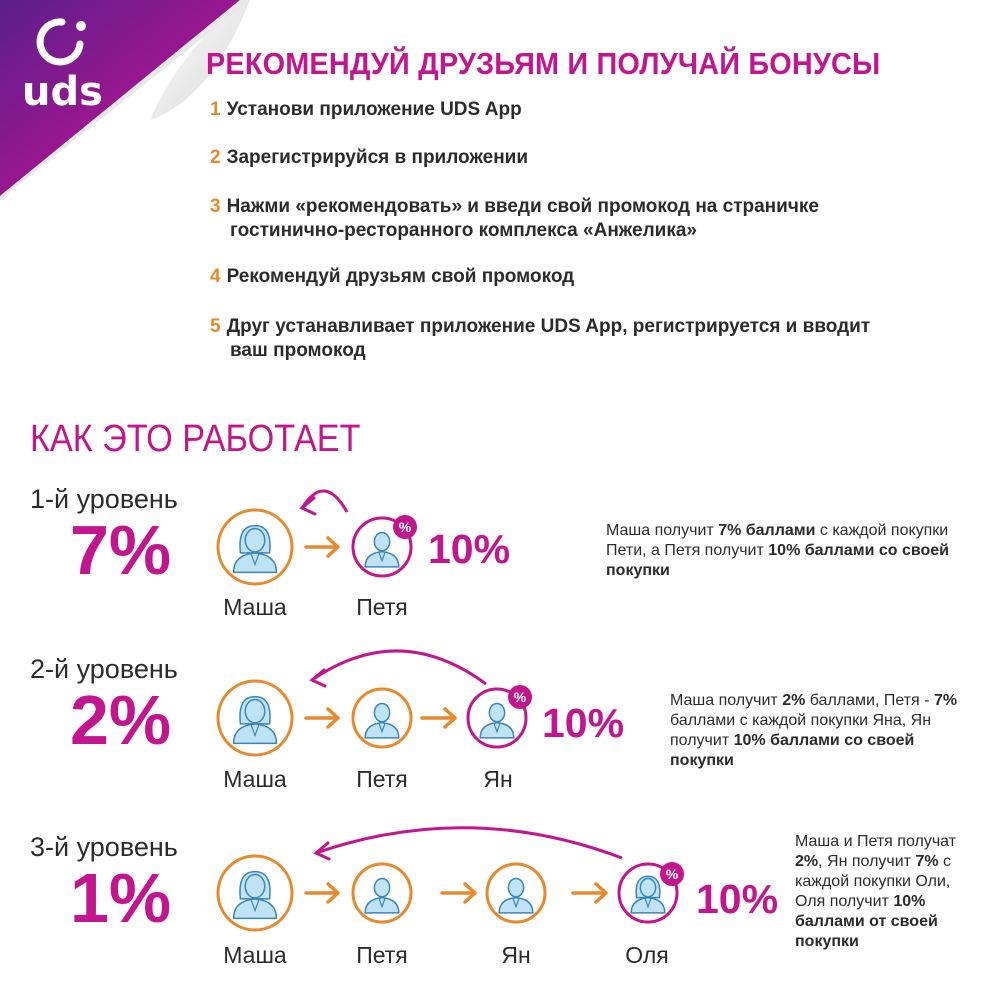  What do you see at coordinates (104, 669) in the screenshot?
I see `level-2-label: 2-й уровень` at bounding box center [104, 669].